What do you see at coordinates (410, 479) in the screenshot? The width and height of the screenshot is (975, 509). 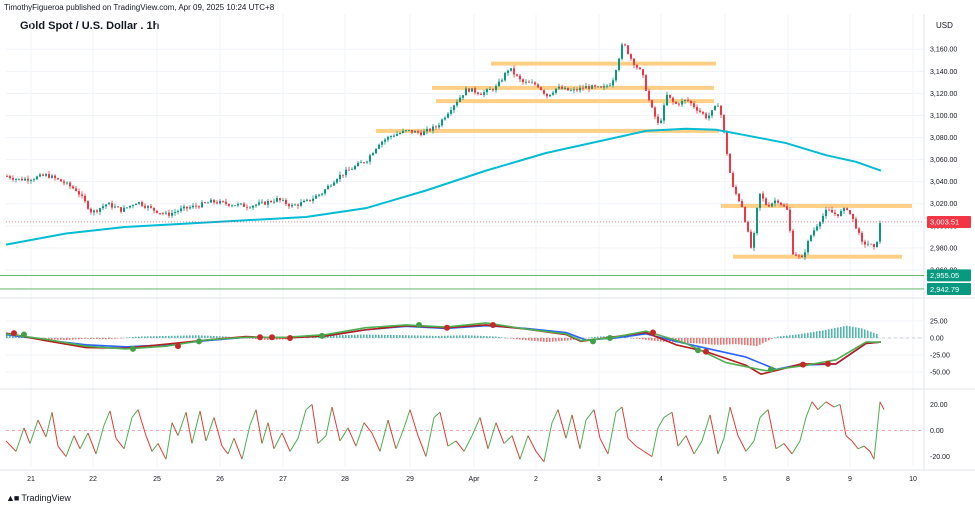 I see `x-tick-label: 29` at bounding box center [410, 479].